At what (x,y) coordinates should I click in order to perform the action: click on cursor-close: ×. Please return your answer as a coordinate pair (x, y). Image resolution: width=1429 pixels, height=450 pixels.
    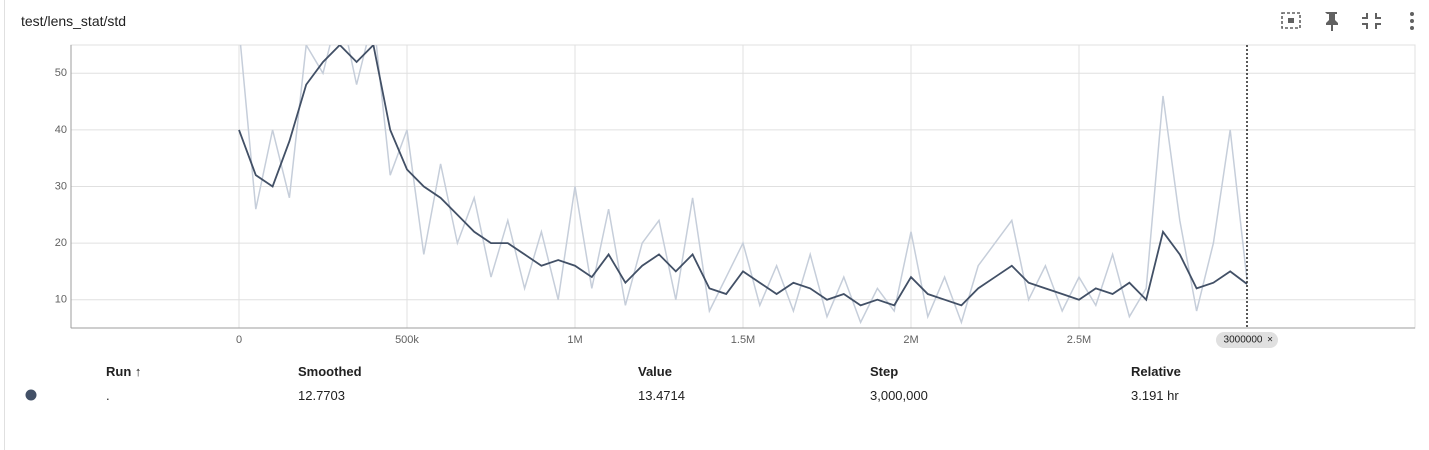
    Looking at the image, I should click on (1270, 340).